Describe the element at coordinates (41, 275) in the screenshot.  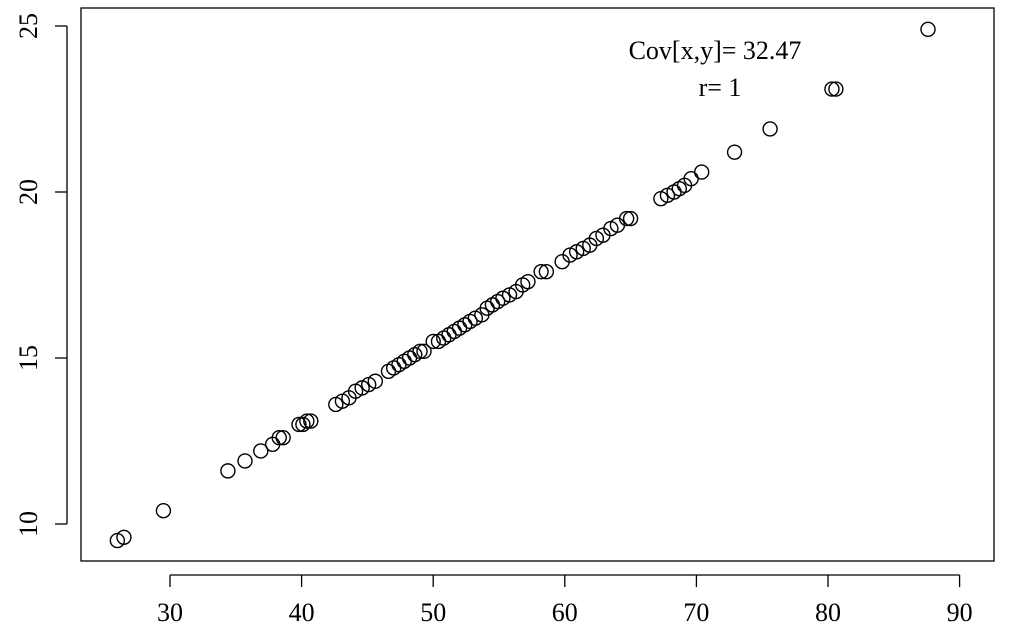
I see `y-axis: 10 15 20 25` at that location.